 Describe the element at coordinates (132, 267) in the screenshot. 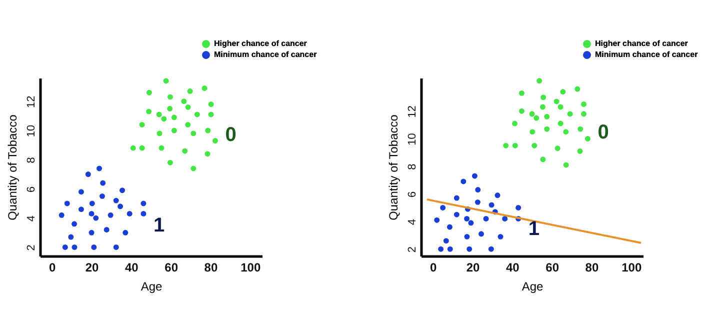

I see `x-tick-label: 40` at that location.